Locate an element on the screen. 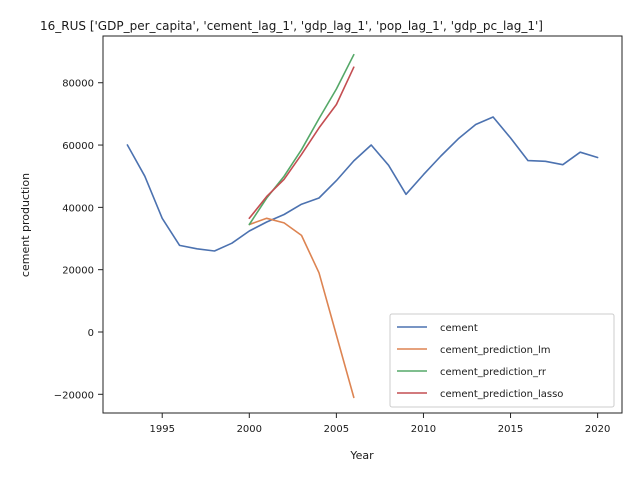 This screenshot has width=640, height=480. y-tick-label: 80000 is located at coordinates (78, 84).